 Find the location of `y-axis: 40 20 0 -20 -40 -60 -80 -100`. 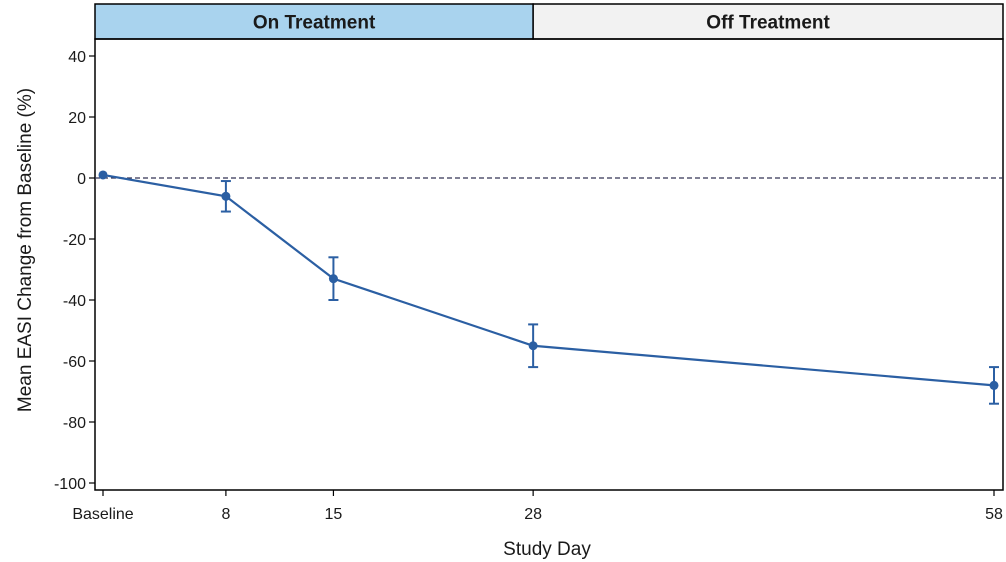

y-axis: 40 20 0 -20 -40 -60 -80 -100 is located at coordinates (74, 271).